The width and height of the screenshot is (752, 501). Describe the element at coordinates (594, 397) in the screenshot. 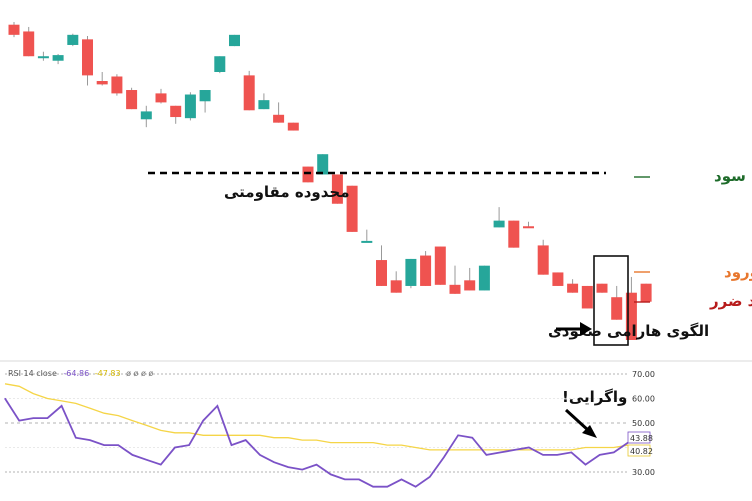

I see `divergence-label: واگرایی!` at that location.